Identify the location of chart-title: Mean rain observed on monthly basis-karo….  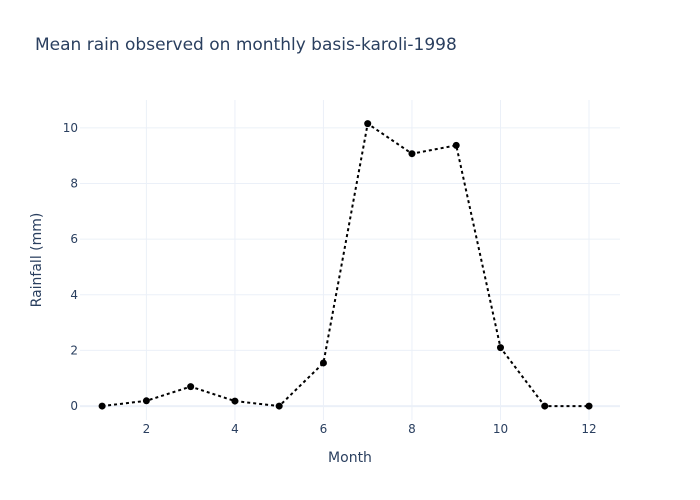
(246, 45).